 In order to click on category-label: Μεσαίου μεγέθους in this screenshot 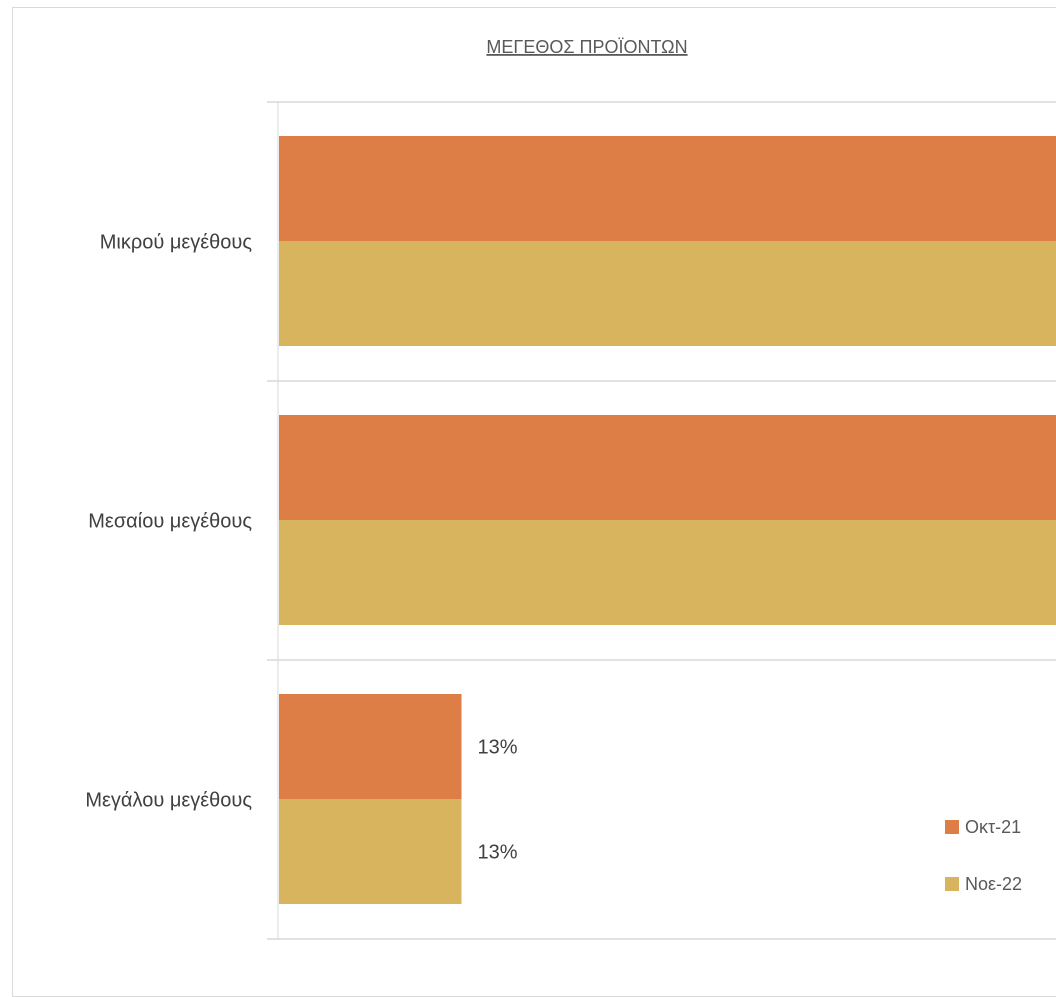, I will do `click(170, 522)`.